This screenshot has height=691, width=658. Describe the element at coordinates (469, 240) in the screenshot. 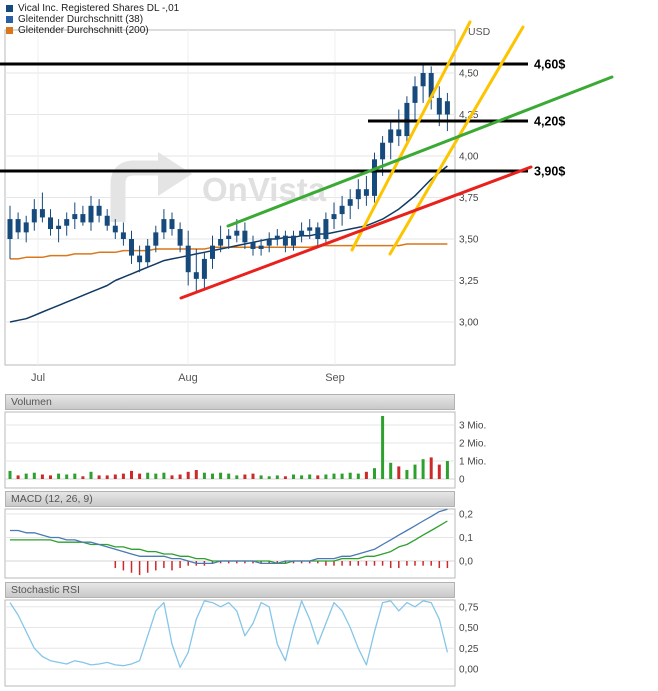

I see `svg-text: 3,50` at that location.